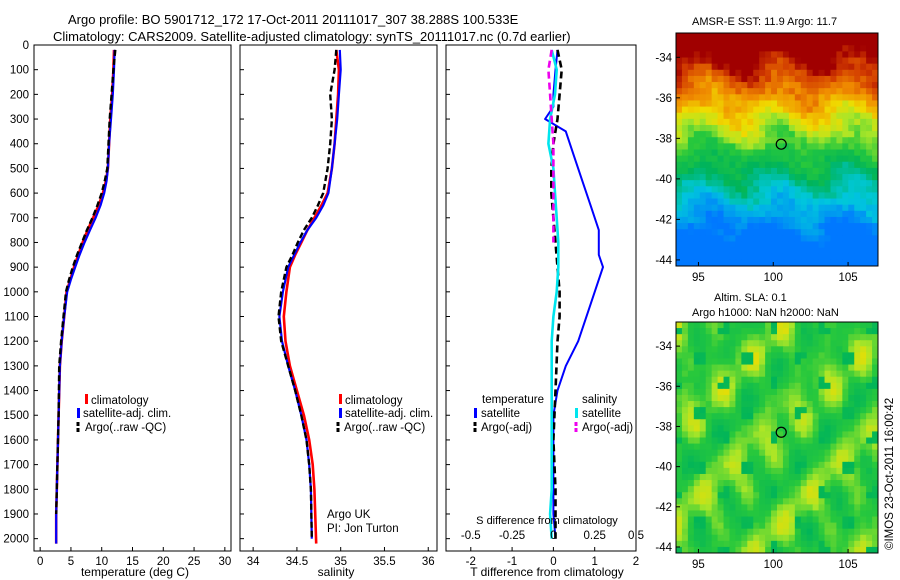 The image size is (900, 580). What do you see at coordinates (19, 219) in the screenshot?
I see `depth-tick-label: 700` at bounding box center [19, 219].